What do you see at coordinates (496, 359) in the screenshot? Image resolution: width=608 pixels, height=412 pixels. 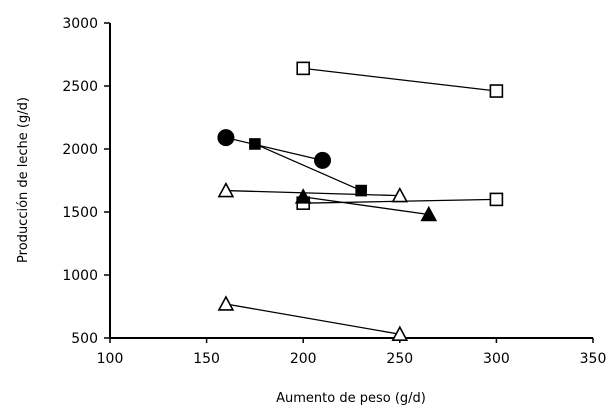 I see `x-tick-label: 300` at bounding box center [496, 359].